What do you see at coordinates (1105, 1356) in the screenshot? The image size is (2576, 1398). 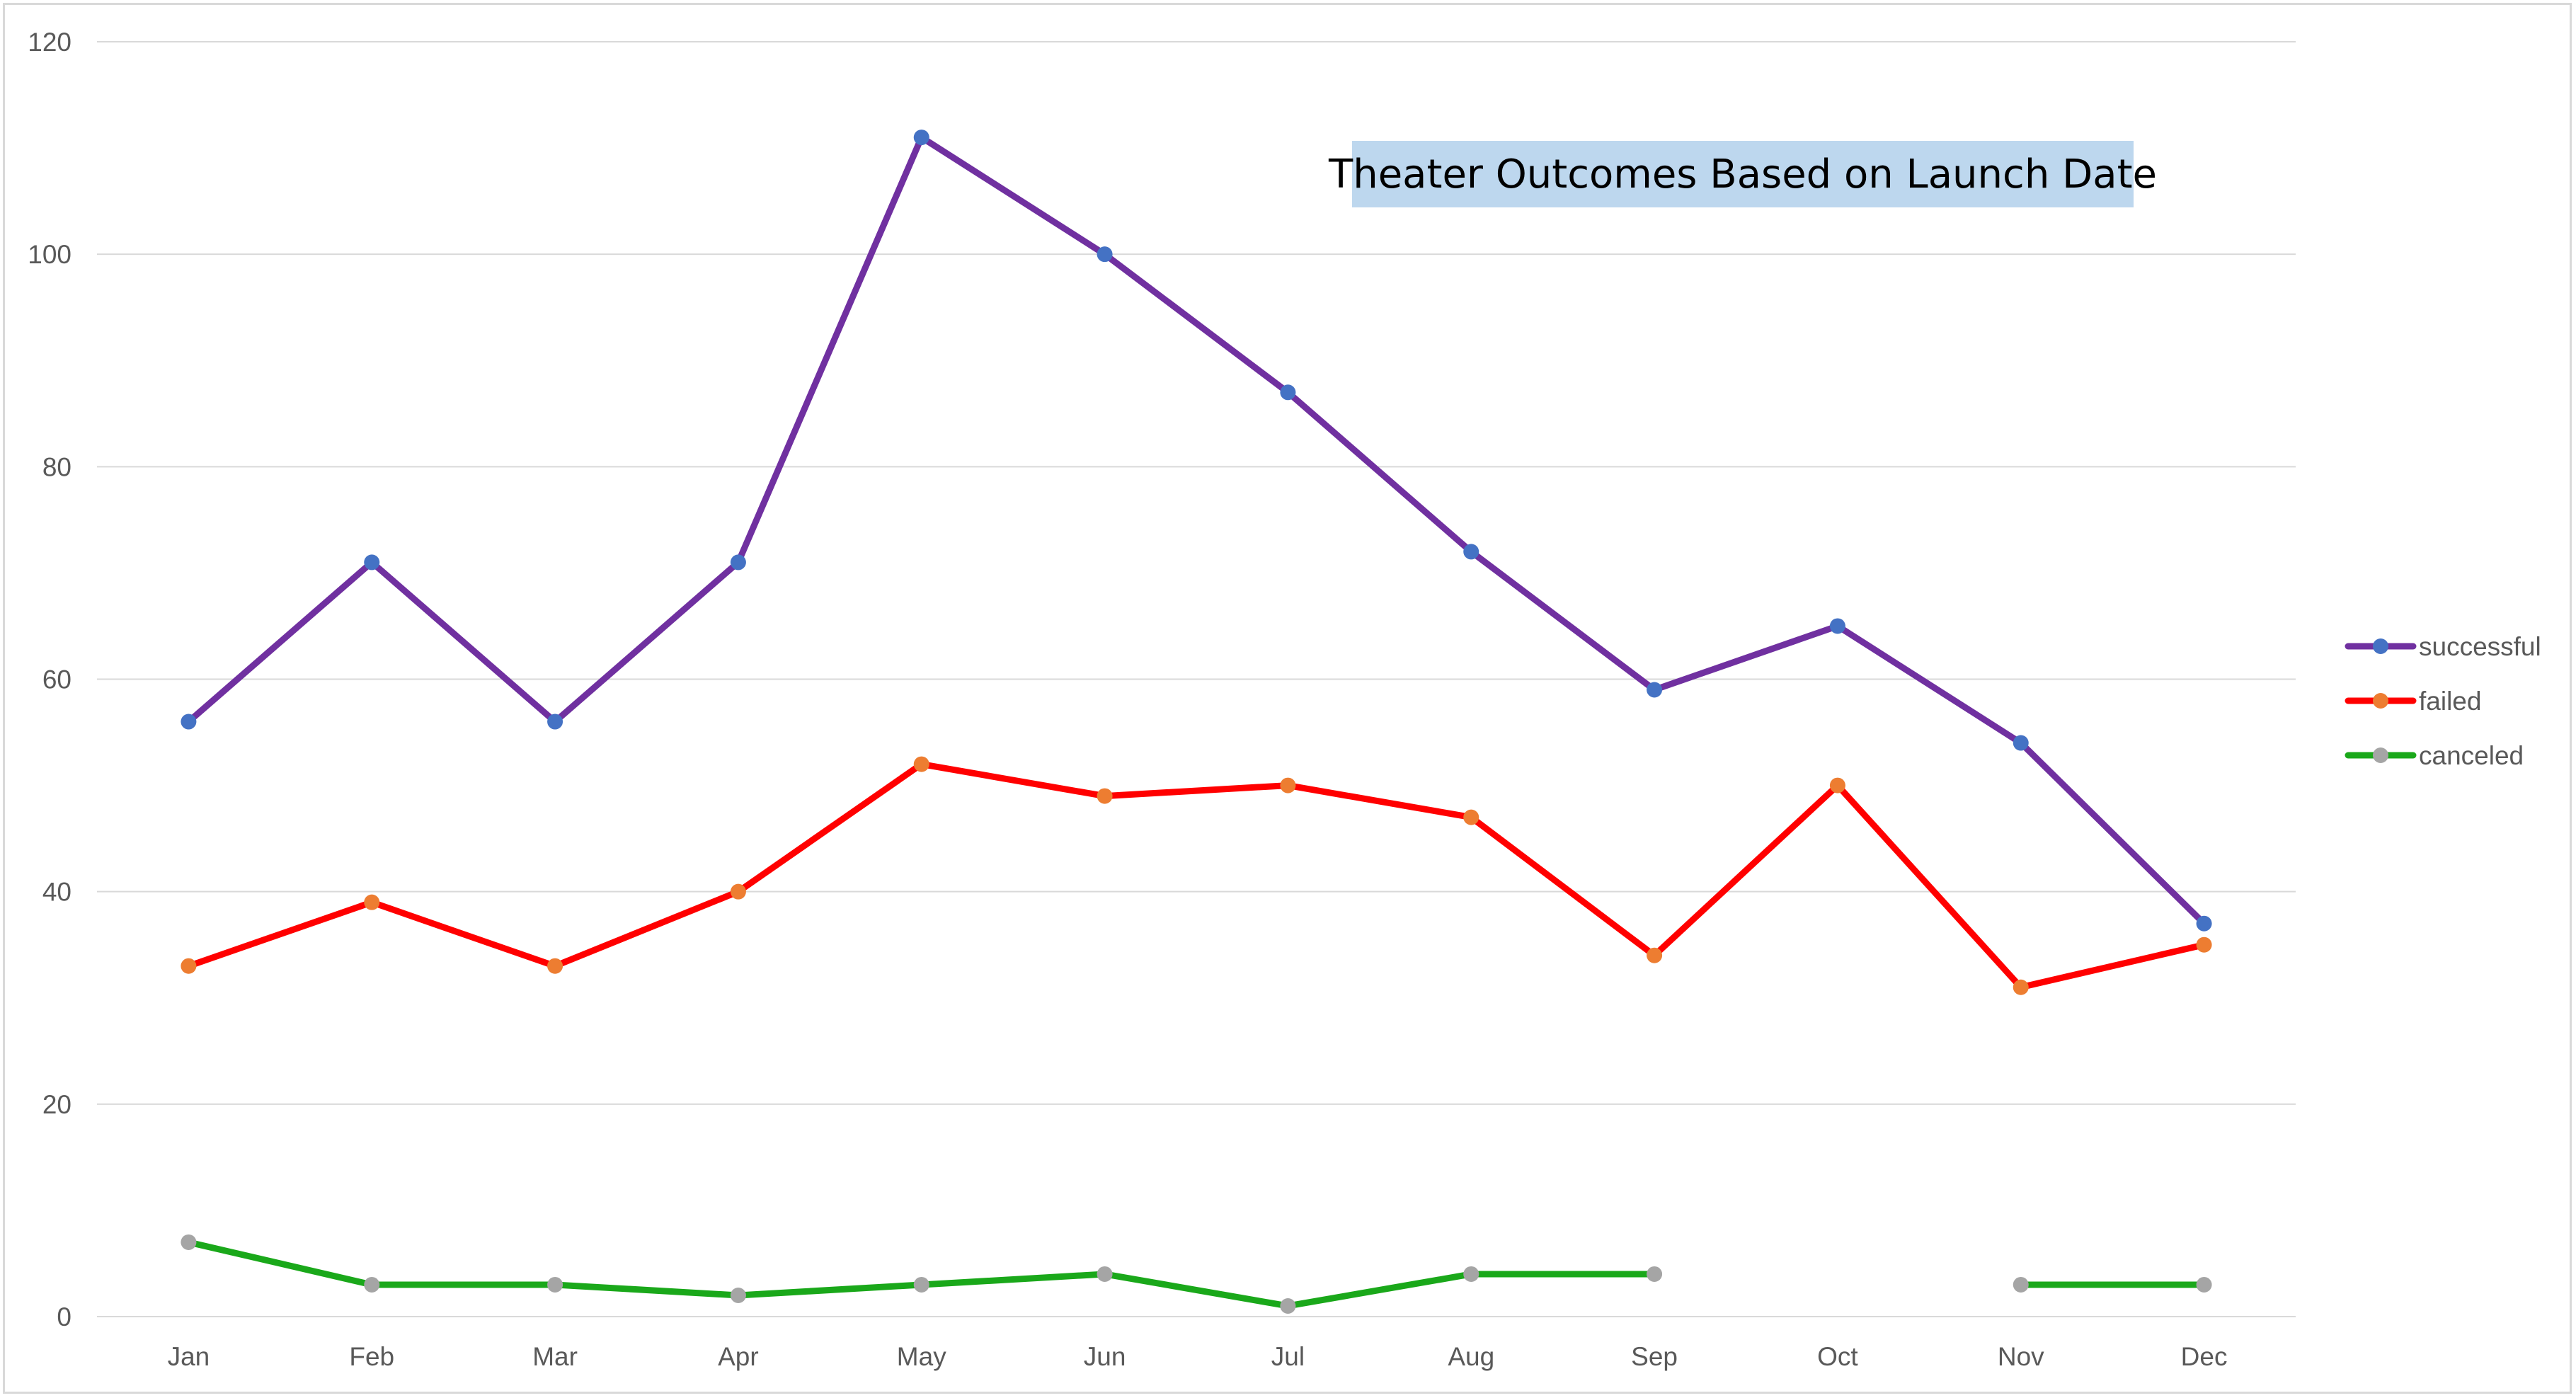 I see `x-tick-label: Jun` at bounding box center [1105, 1356].